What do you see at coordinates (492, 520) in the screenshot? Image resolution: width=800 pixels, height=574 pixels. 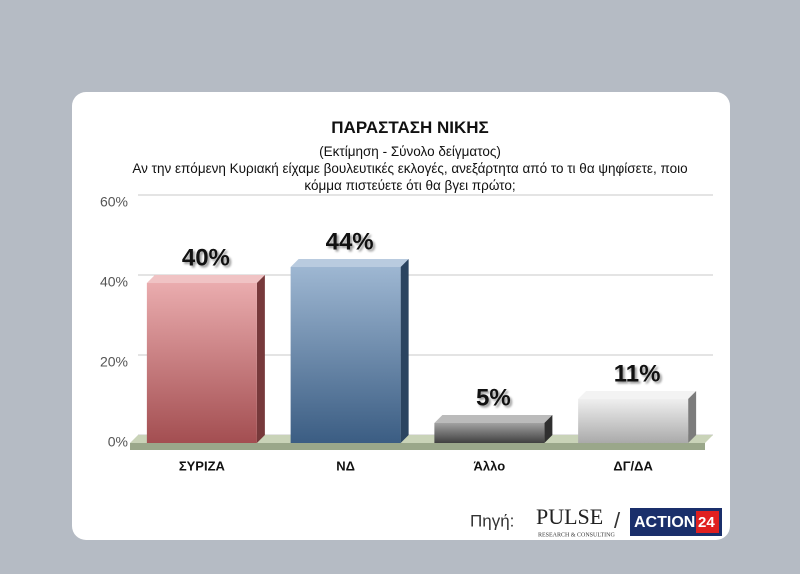 I see `source-label: Πηγή:` at bounding box center [492, 520].